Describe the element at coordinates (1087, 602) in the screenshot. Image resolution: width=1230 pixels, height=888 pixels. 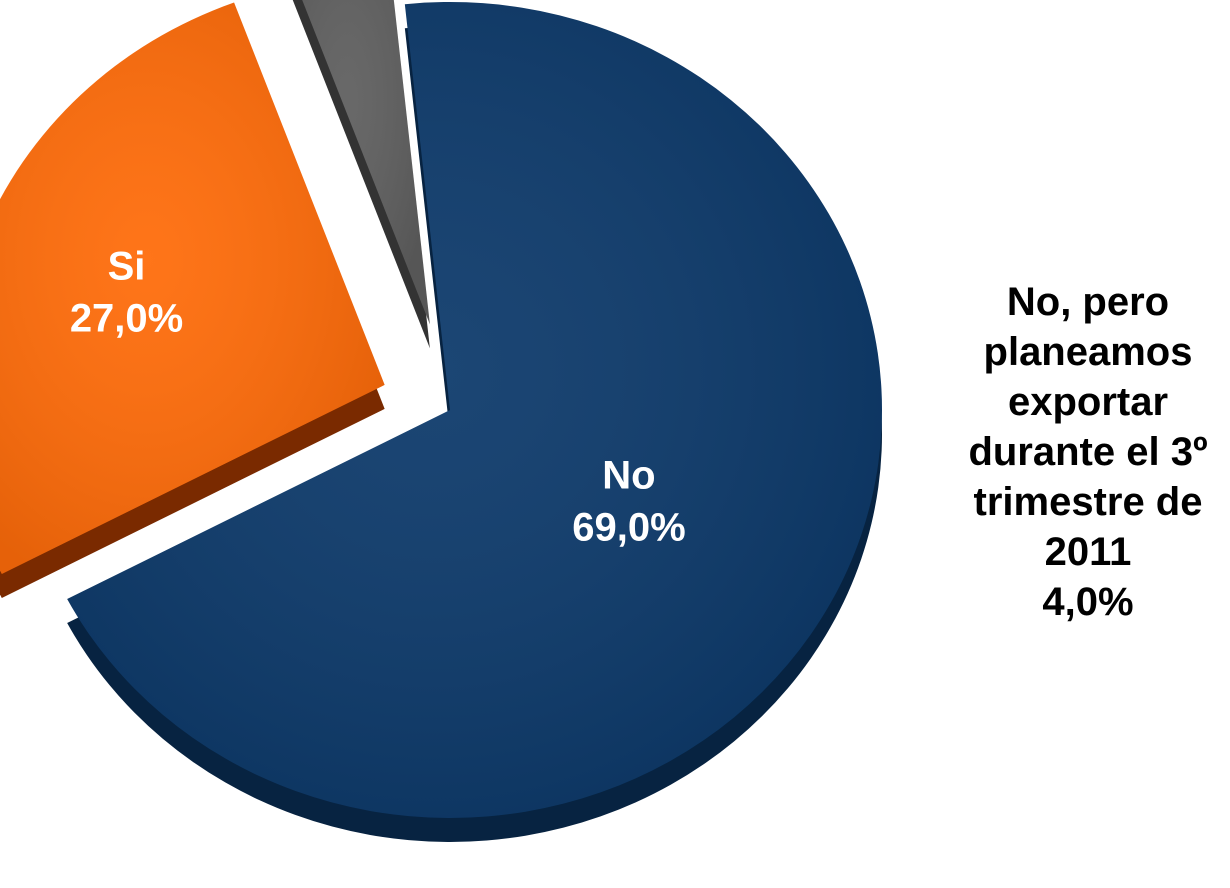
I see `pie-slice-no-pero-planeamos-export-value: 4,0%` at that location.